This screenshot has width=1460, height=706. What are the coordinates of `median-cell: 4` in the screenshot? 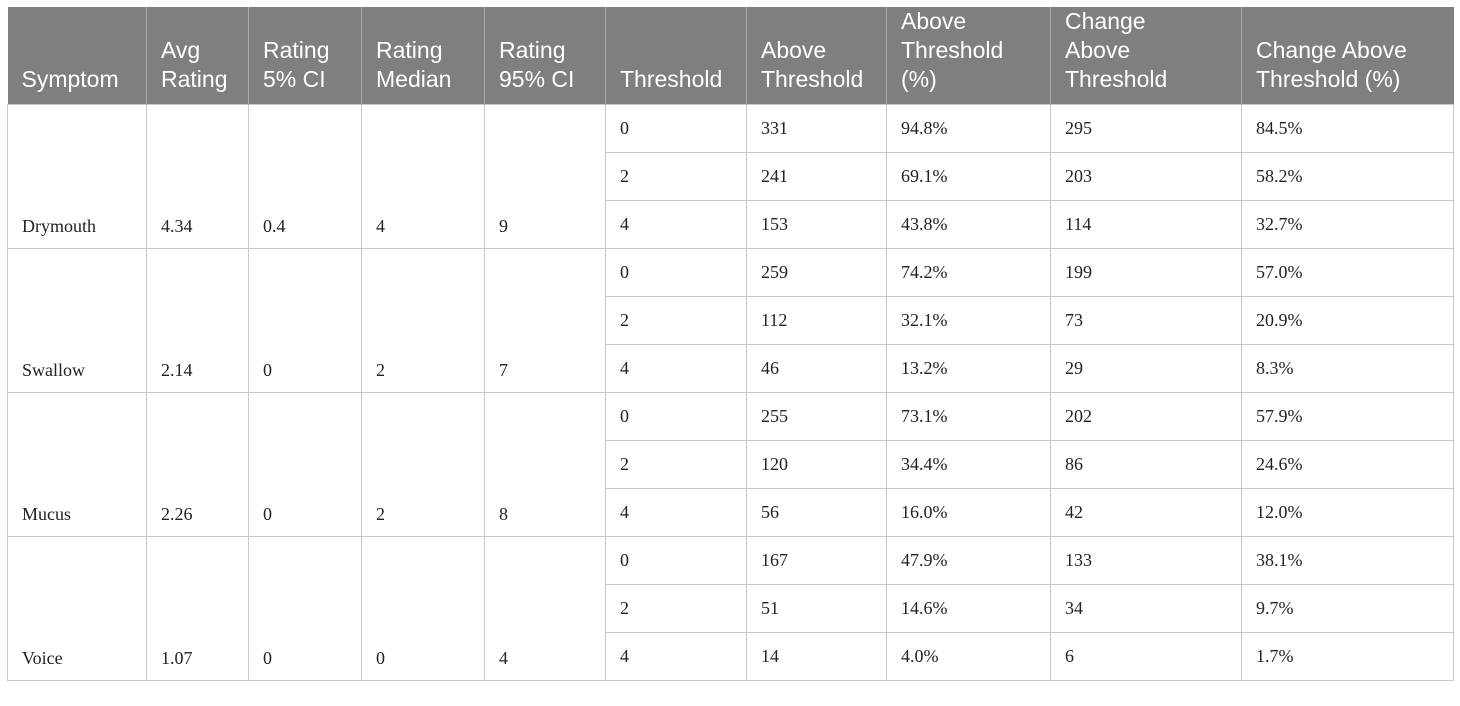 It's located at (423, 176).